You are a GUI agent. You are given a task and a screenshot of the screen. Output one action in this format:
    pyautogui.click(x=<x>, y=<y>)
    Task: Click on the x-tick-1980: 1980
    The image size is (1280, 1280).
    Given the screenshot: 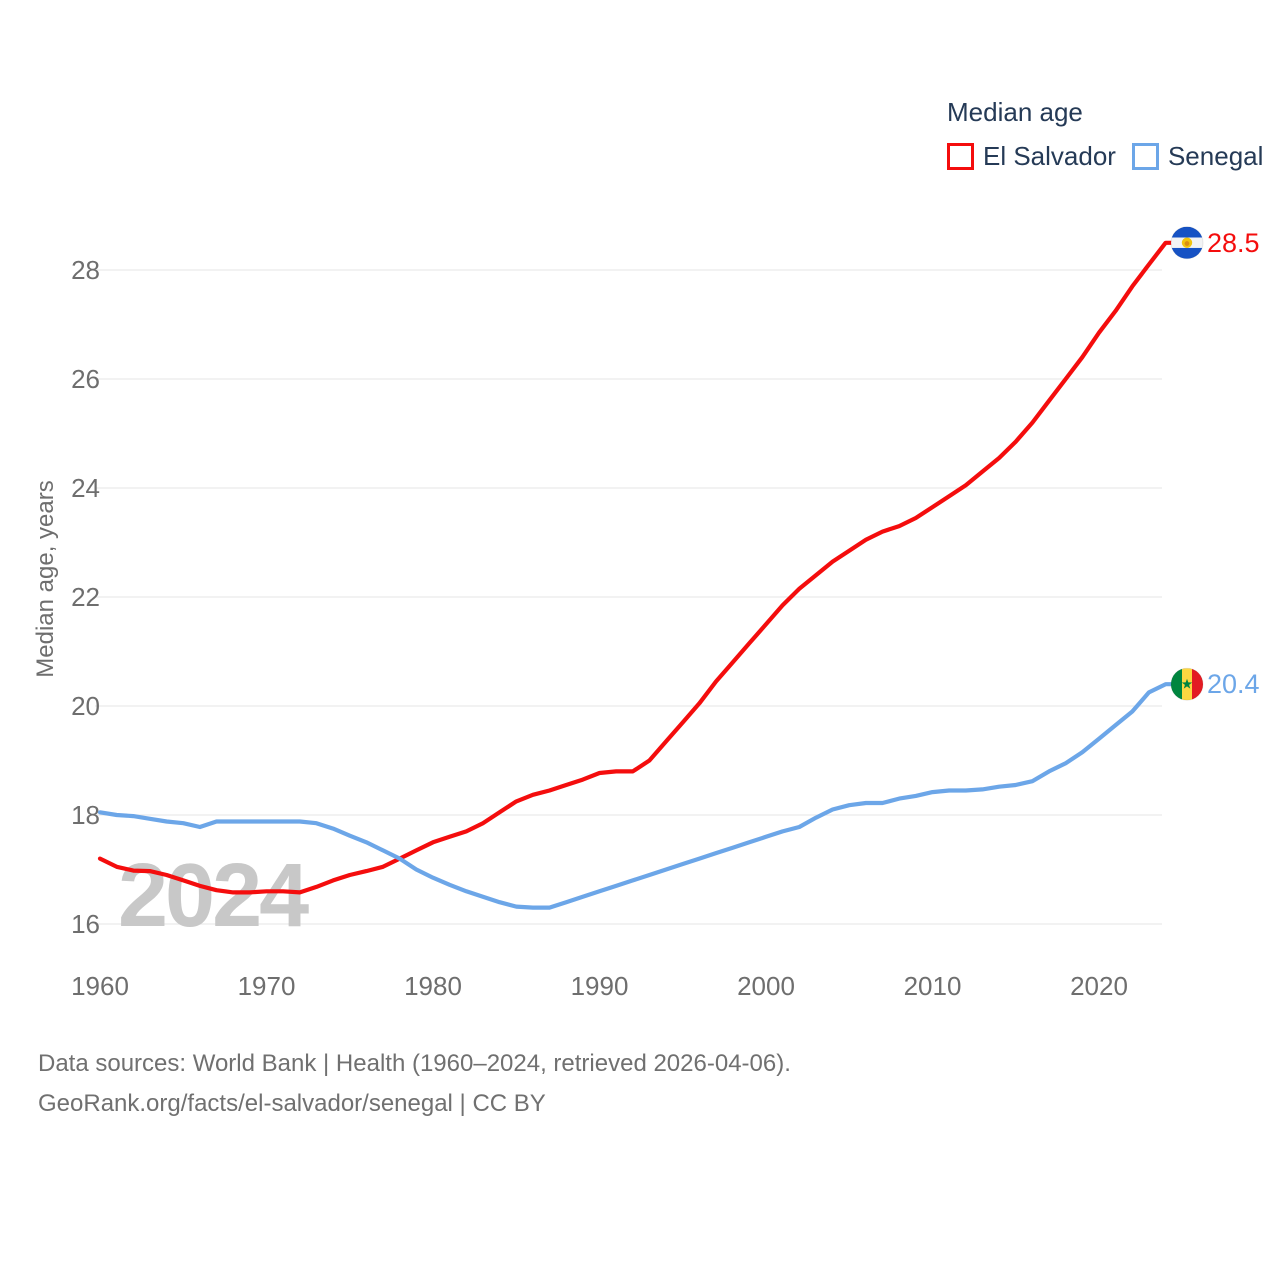 What is the action you would take?
    pyautogui.click(x=433, y=986)
    